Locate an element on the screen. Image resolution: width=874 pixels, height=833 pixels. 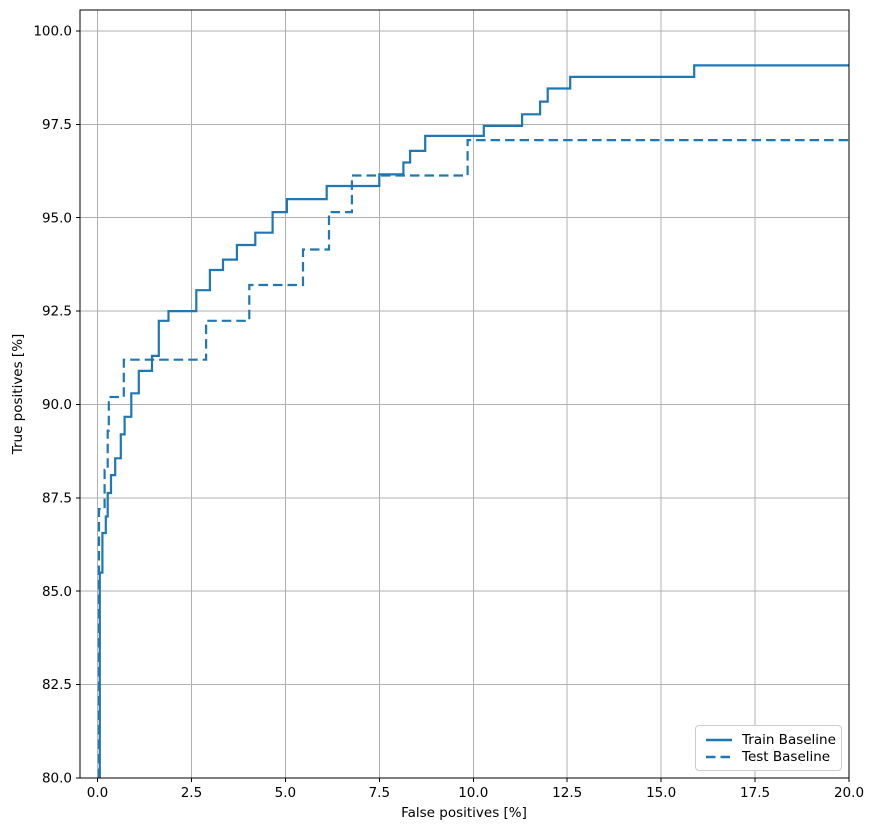
x-tick-label: 5.0 is located at coordinates (285, 793).